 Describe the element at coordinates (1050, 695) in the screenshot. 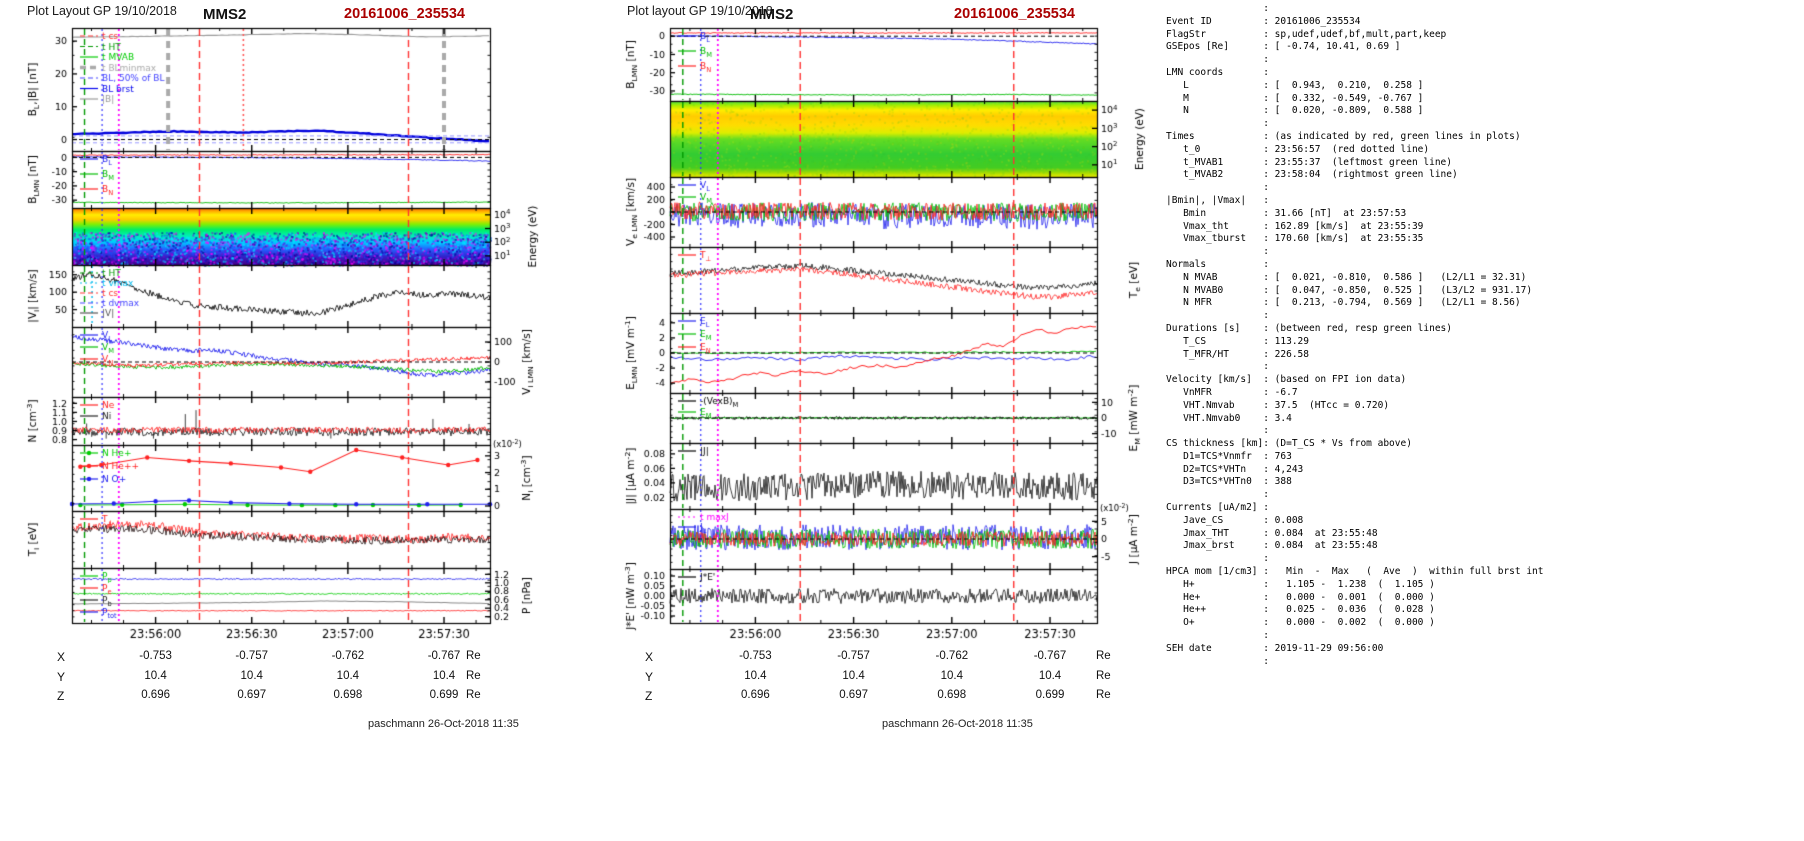

I see `middle-ephemeris-value: 0.699` at that location.